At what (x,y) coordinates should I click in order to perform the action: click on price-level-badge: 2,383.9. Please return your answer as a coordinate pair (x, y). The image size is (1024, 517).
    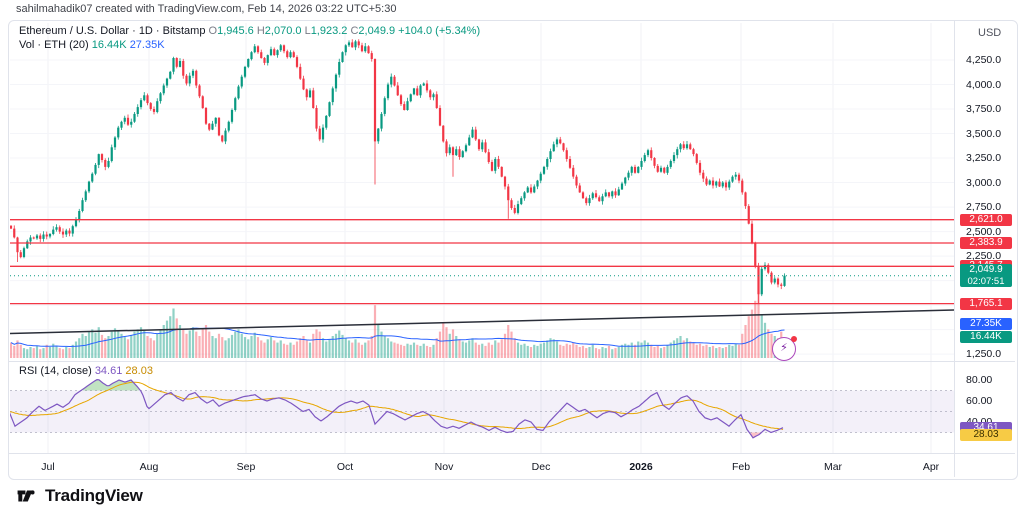
    Looking at the image, I should click on (986, 243).